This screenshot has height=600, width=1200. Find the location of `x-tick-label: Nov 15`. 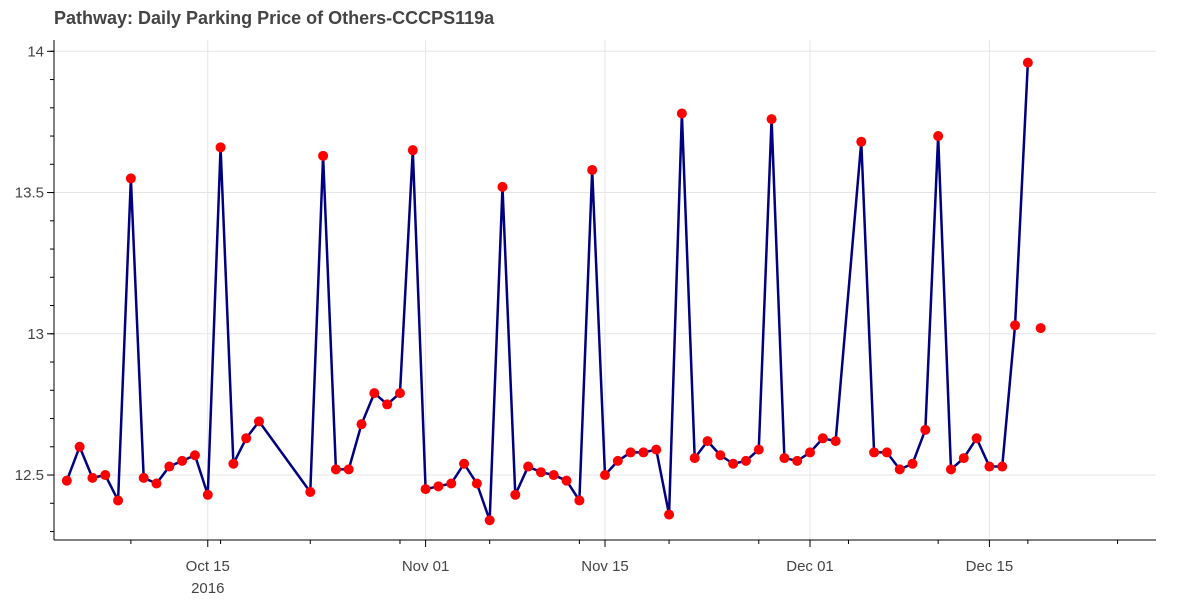

x-tick-label: Nov 15 is located at coordinates (605, 566).